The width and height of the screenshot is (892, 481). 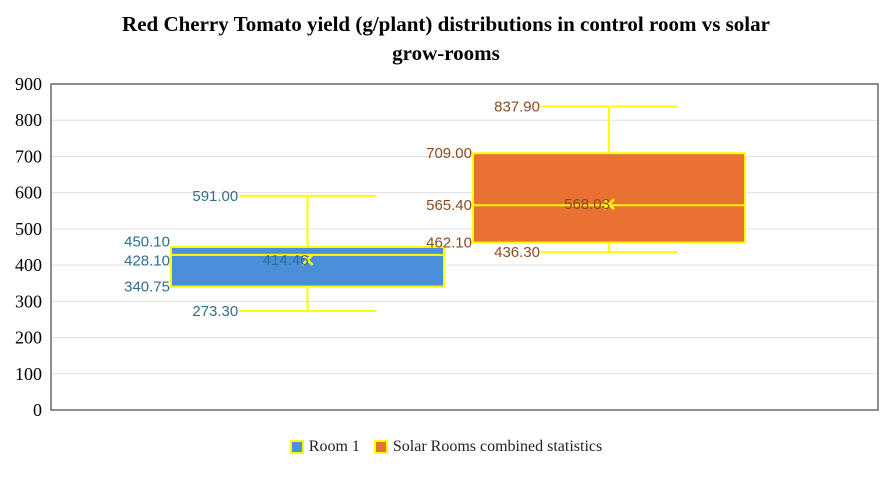 I want to click on data-label-min: 436.30, so click(x=517, y=252).